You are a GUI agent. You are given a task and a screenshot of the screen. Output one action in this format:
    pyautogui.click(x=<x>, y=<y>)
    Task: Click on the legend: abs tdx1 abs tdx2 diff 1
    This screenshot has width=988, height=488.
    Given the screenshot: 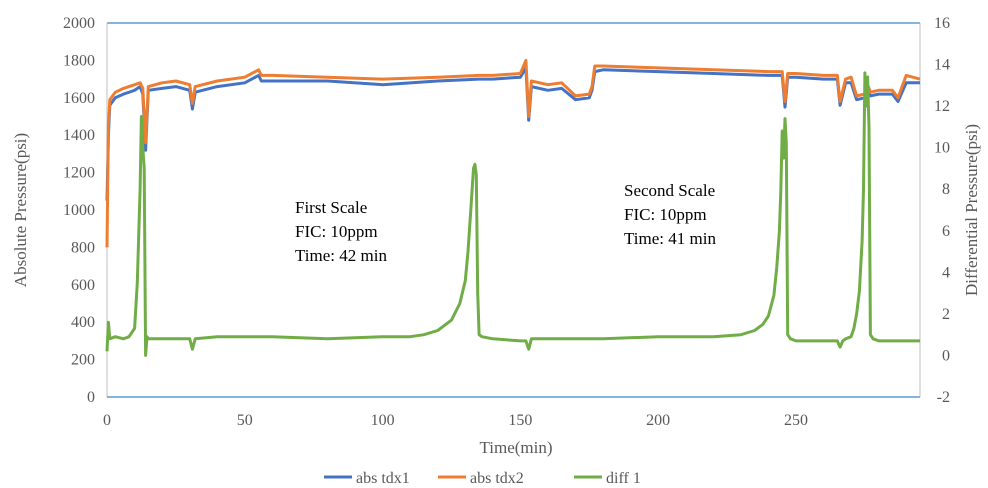 What is the action you would take?
    pyautogui.click(x=482, y=478)
    